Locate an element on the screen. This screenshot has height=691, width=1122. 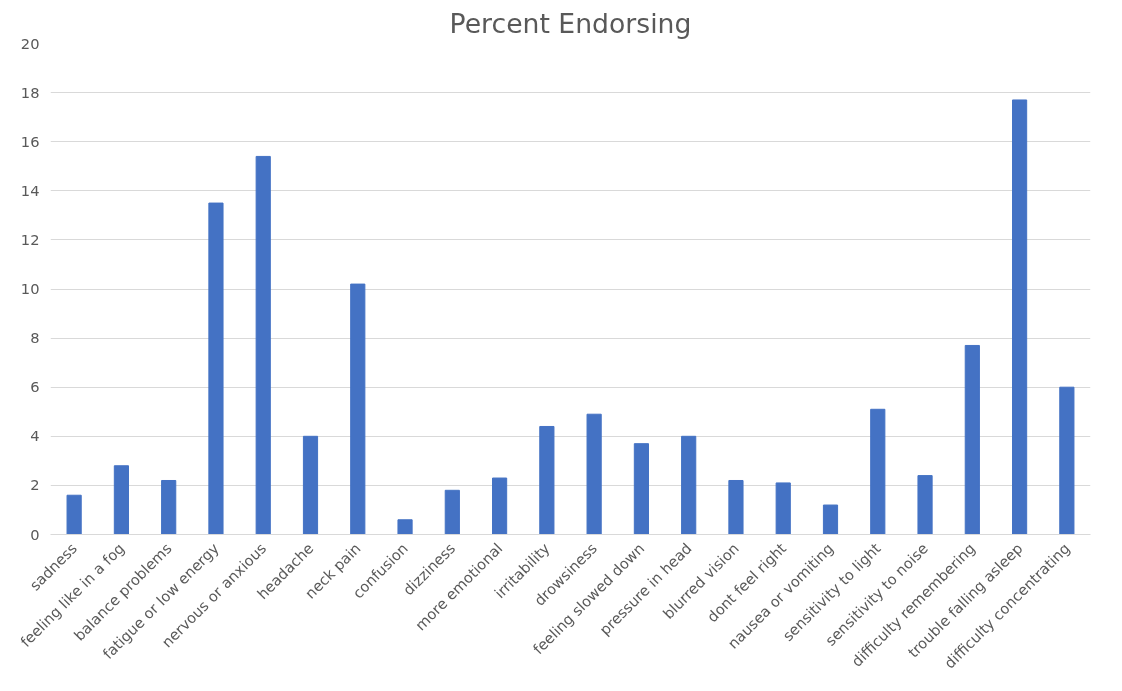
y-tick-label: 12 is located at coordinates (30, 239).